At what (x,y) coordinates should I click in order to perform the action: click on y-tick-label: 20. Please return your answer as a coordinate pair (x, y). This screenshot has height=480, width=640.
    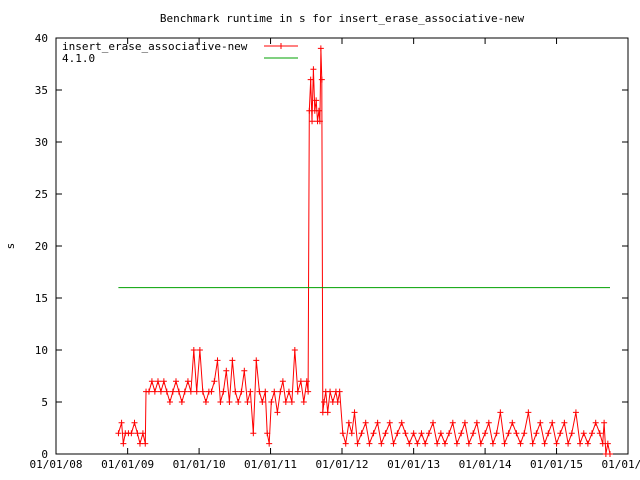
    Looking at the image, I should click on (41, 246).